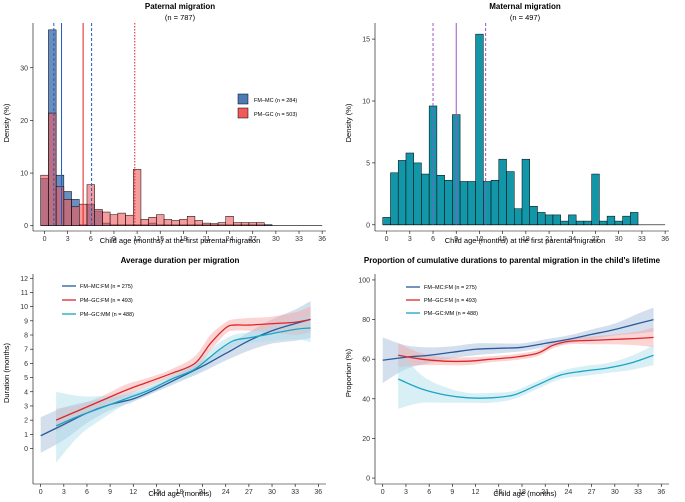 This screenshot has height=502, width=685. I want to click on y-tick-label: 80, so click(366, 320).